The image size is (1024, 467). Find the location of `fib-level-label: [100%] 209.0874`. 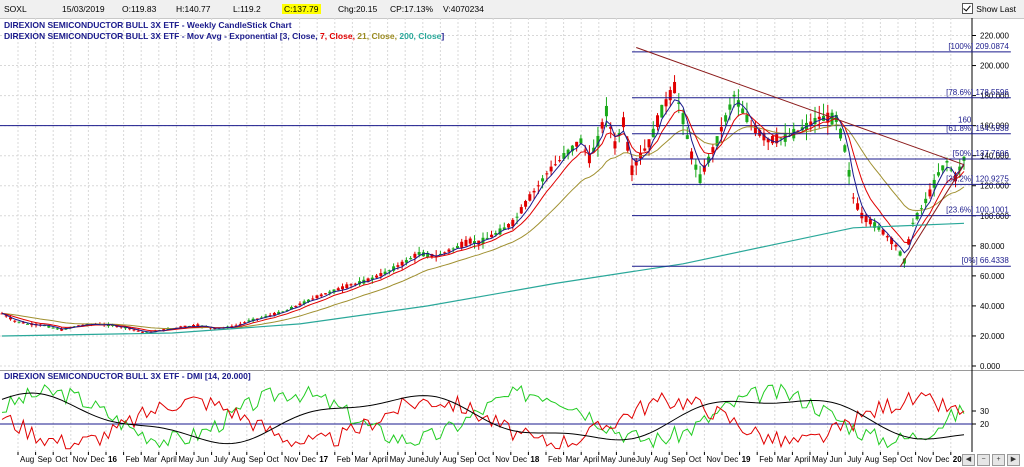

fib-level-label: [100%] 209.0874 is located at coordinates (978, 46).